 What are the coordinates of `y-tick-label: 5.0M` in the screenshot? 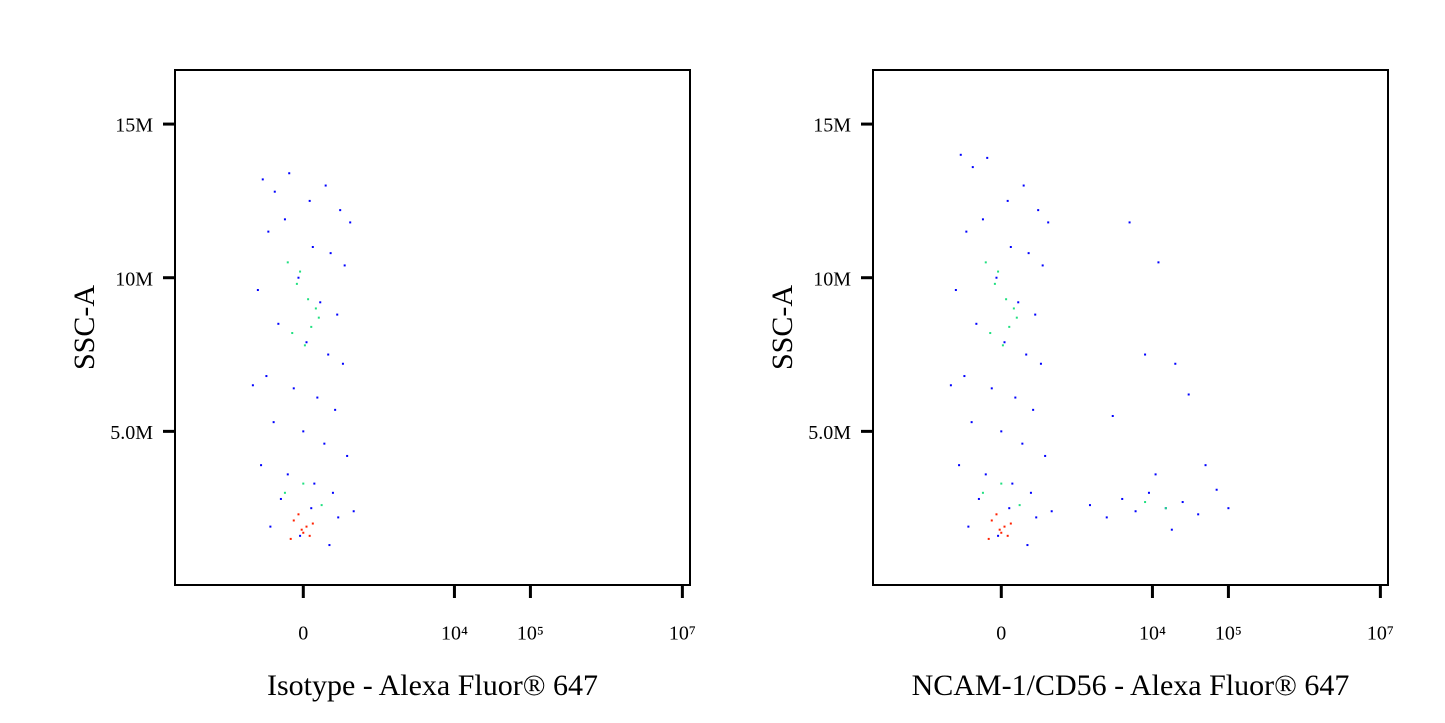 It's located at (131, 433).